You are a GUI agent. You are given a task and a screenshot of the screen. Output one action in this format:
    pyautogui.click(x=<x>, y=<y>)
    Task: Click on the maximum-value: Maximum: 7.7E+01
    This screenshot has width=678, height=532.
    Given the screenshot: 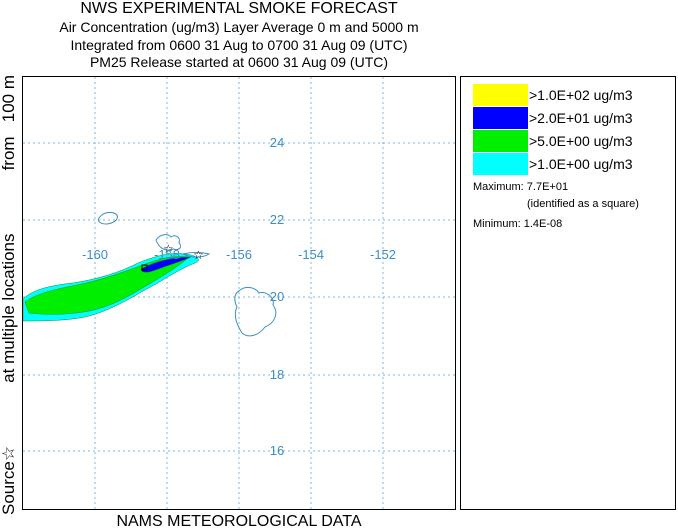 What is the action you would take?
    pyautogui.click(x=521, y=187)
    